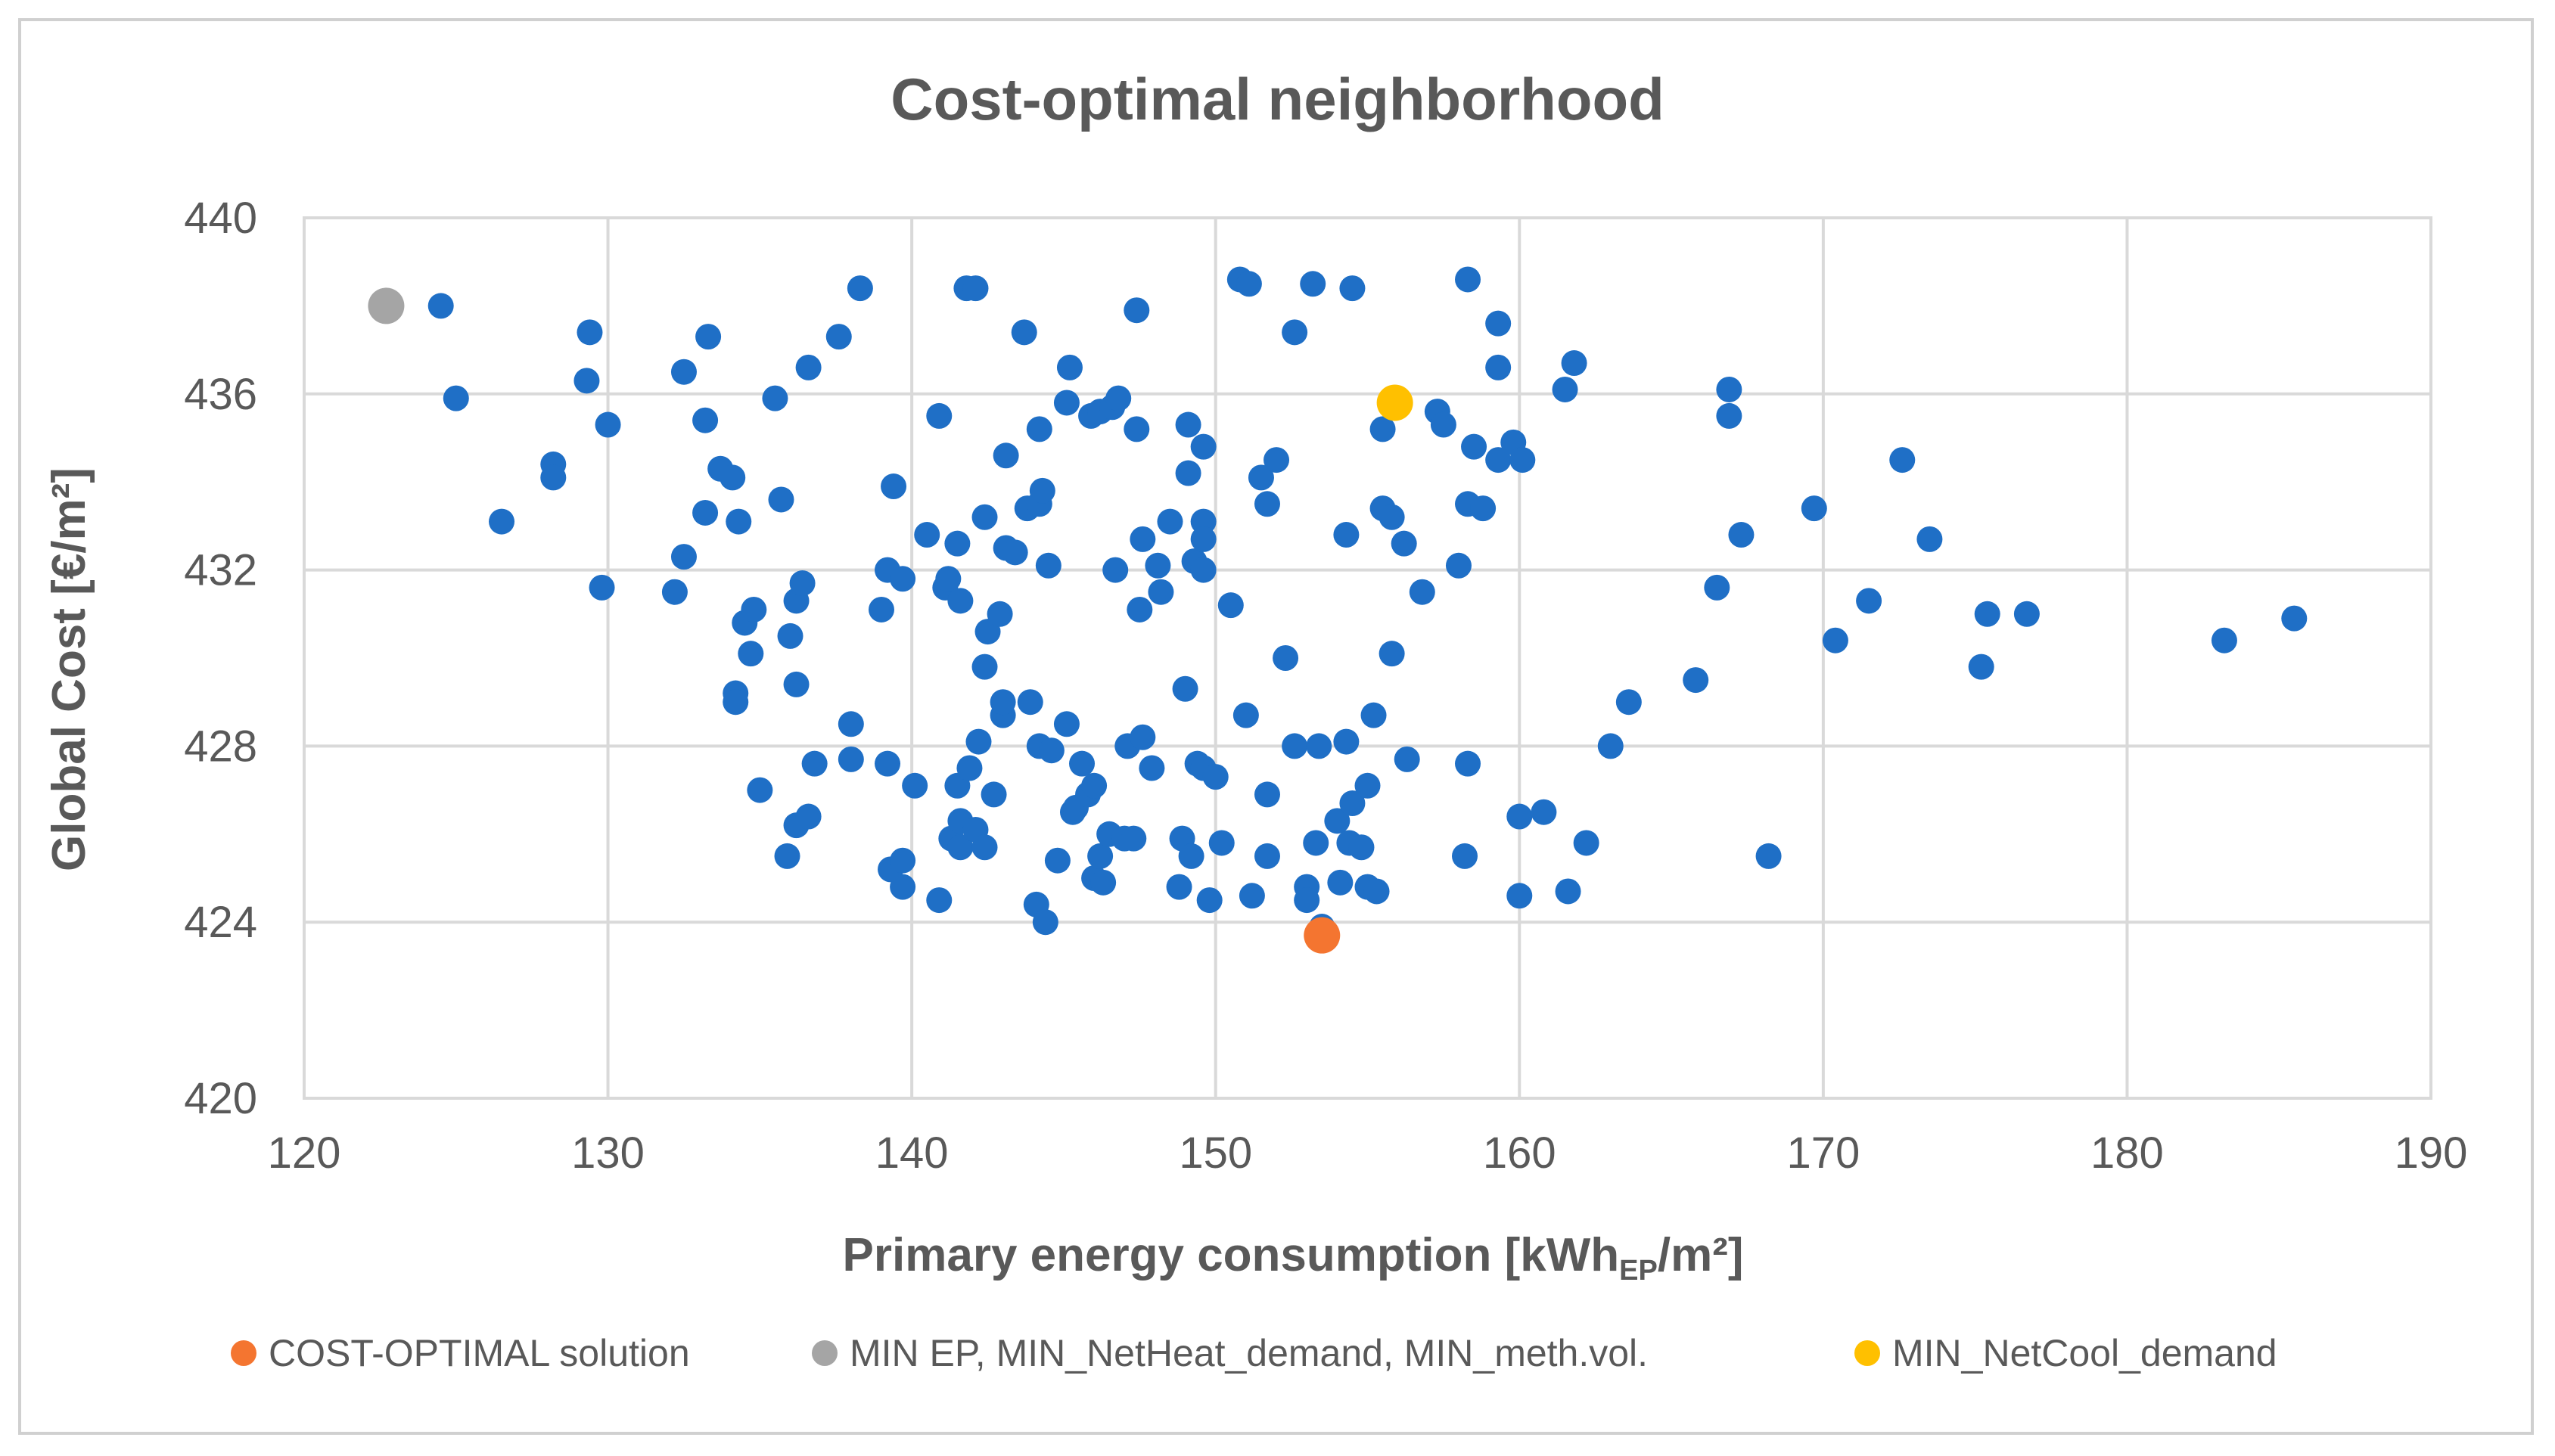 The image size is (2555, 1456). I want to click on x-axis-label-main: Primary energy consumption [kWh, so click(1231, 1255).